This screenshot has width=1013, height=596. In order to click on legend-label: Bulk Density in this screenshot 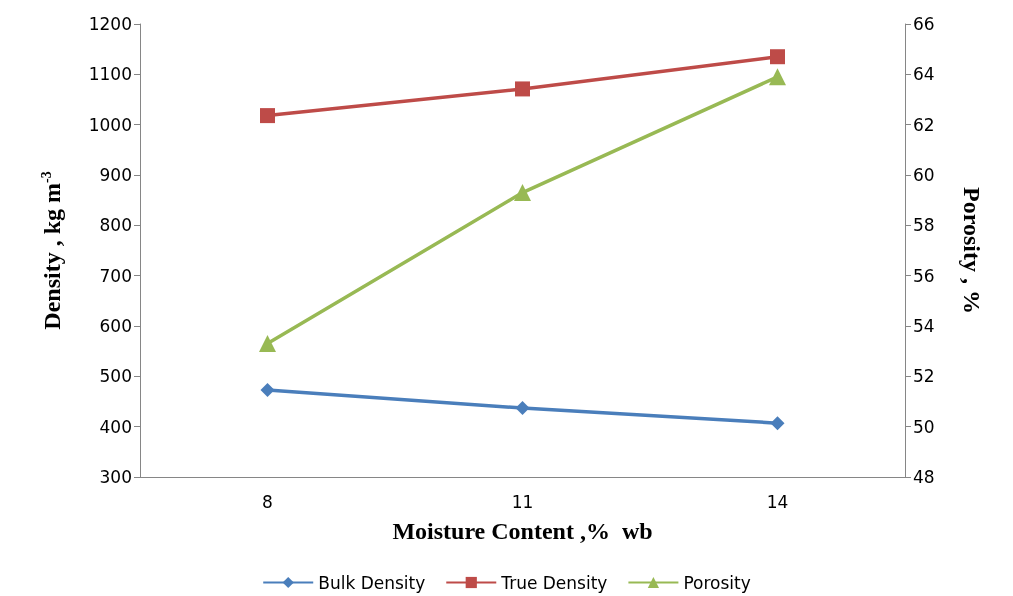, I will do `click(372, 582)`.